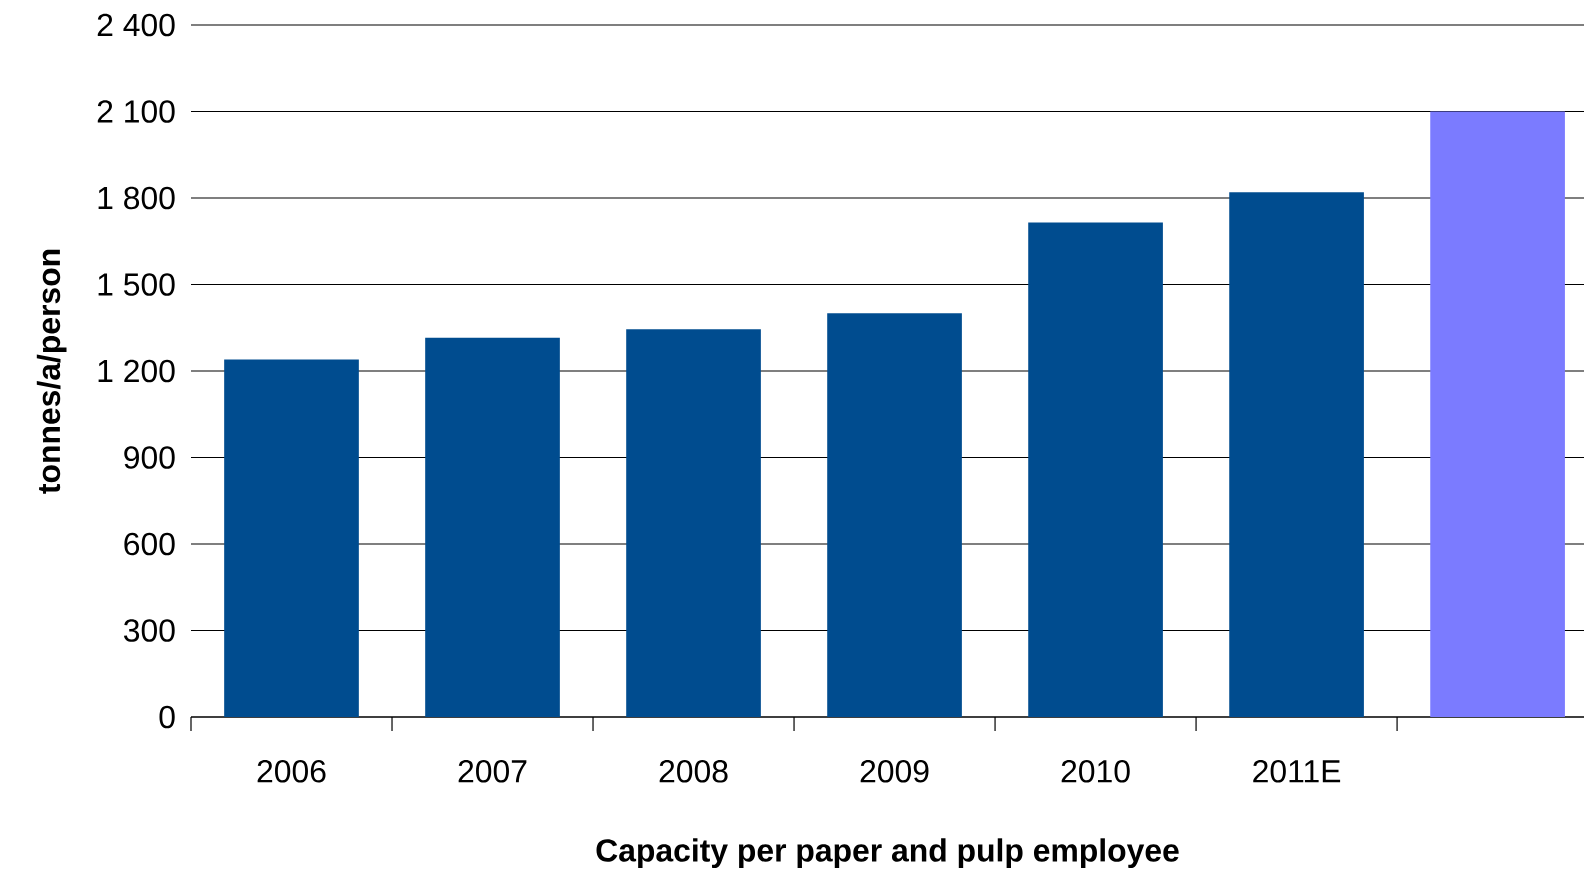 The image size is (1584, 888). What do you see at coordinates (1095, 771) in the screenshot?
I see `x-tick-label: 2010` at bounding box center [1095, 771].